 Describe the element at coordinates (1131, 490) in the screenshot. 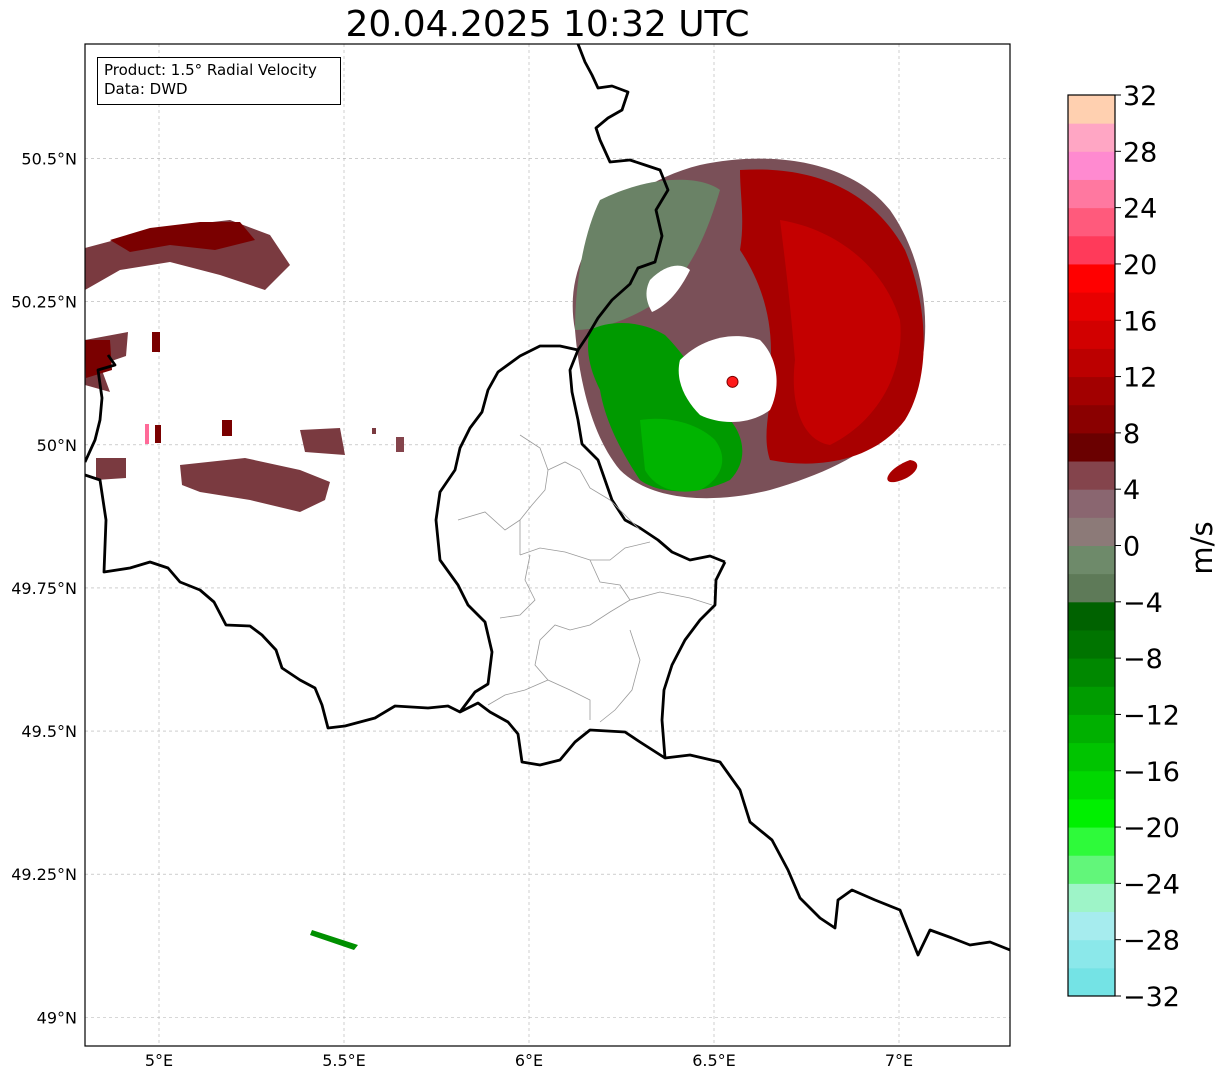

I see `colorbar-tick-label: 4` at that location.